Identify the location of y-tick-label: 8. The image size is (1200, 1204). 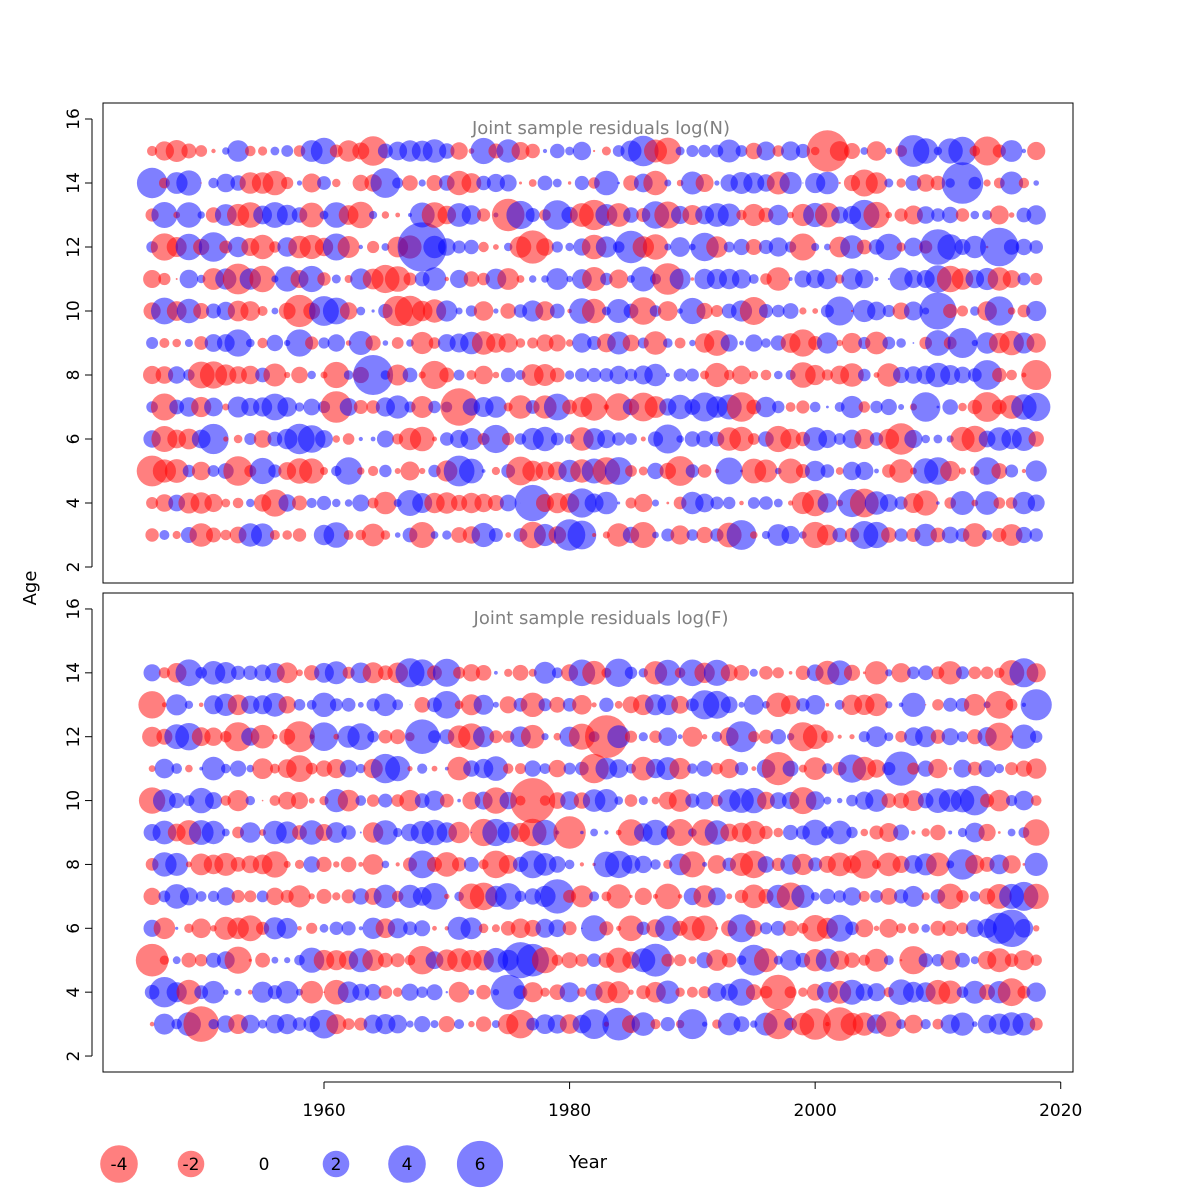
(74, 375).